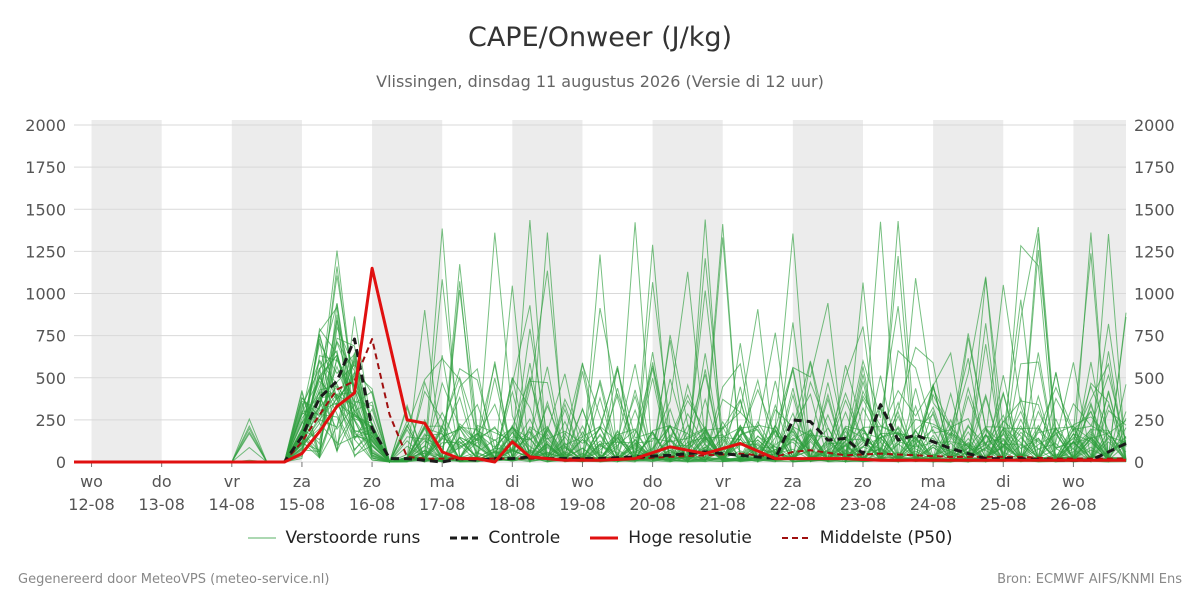 The width and height of the screenshot is (1200, 600). I want to click on y-tick-left-1000: 1000, so click(45, 294).